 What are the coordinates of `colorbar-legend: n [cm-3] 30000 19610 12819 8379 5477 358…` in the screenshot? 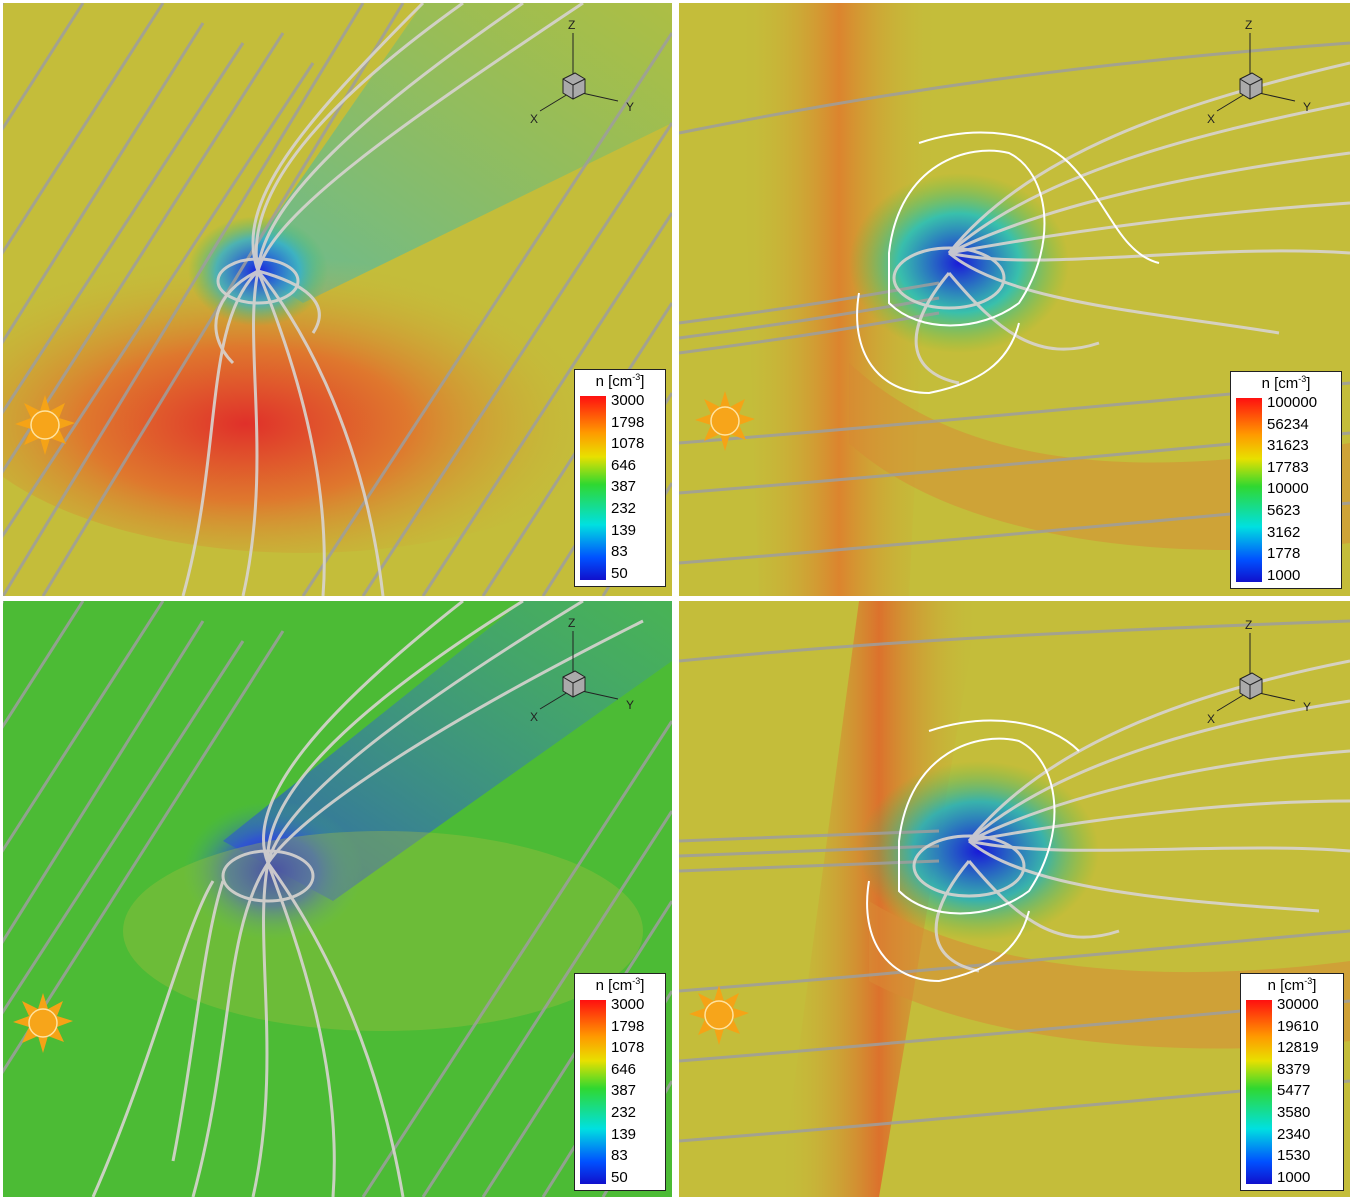 It's located at (1292, 1082).